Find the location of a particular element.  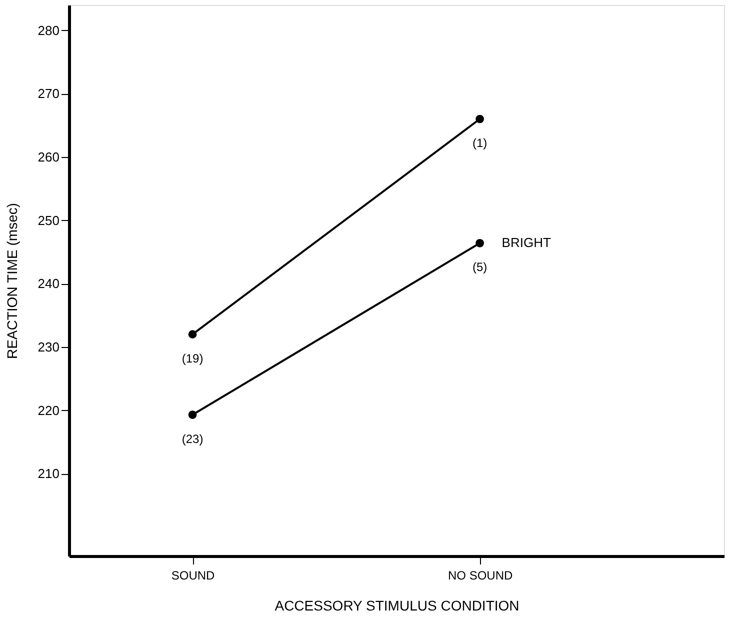

y-tick-label: 270 is located at coordinates (49, 94).